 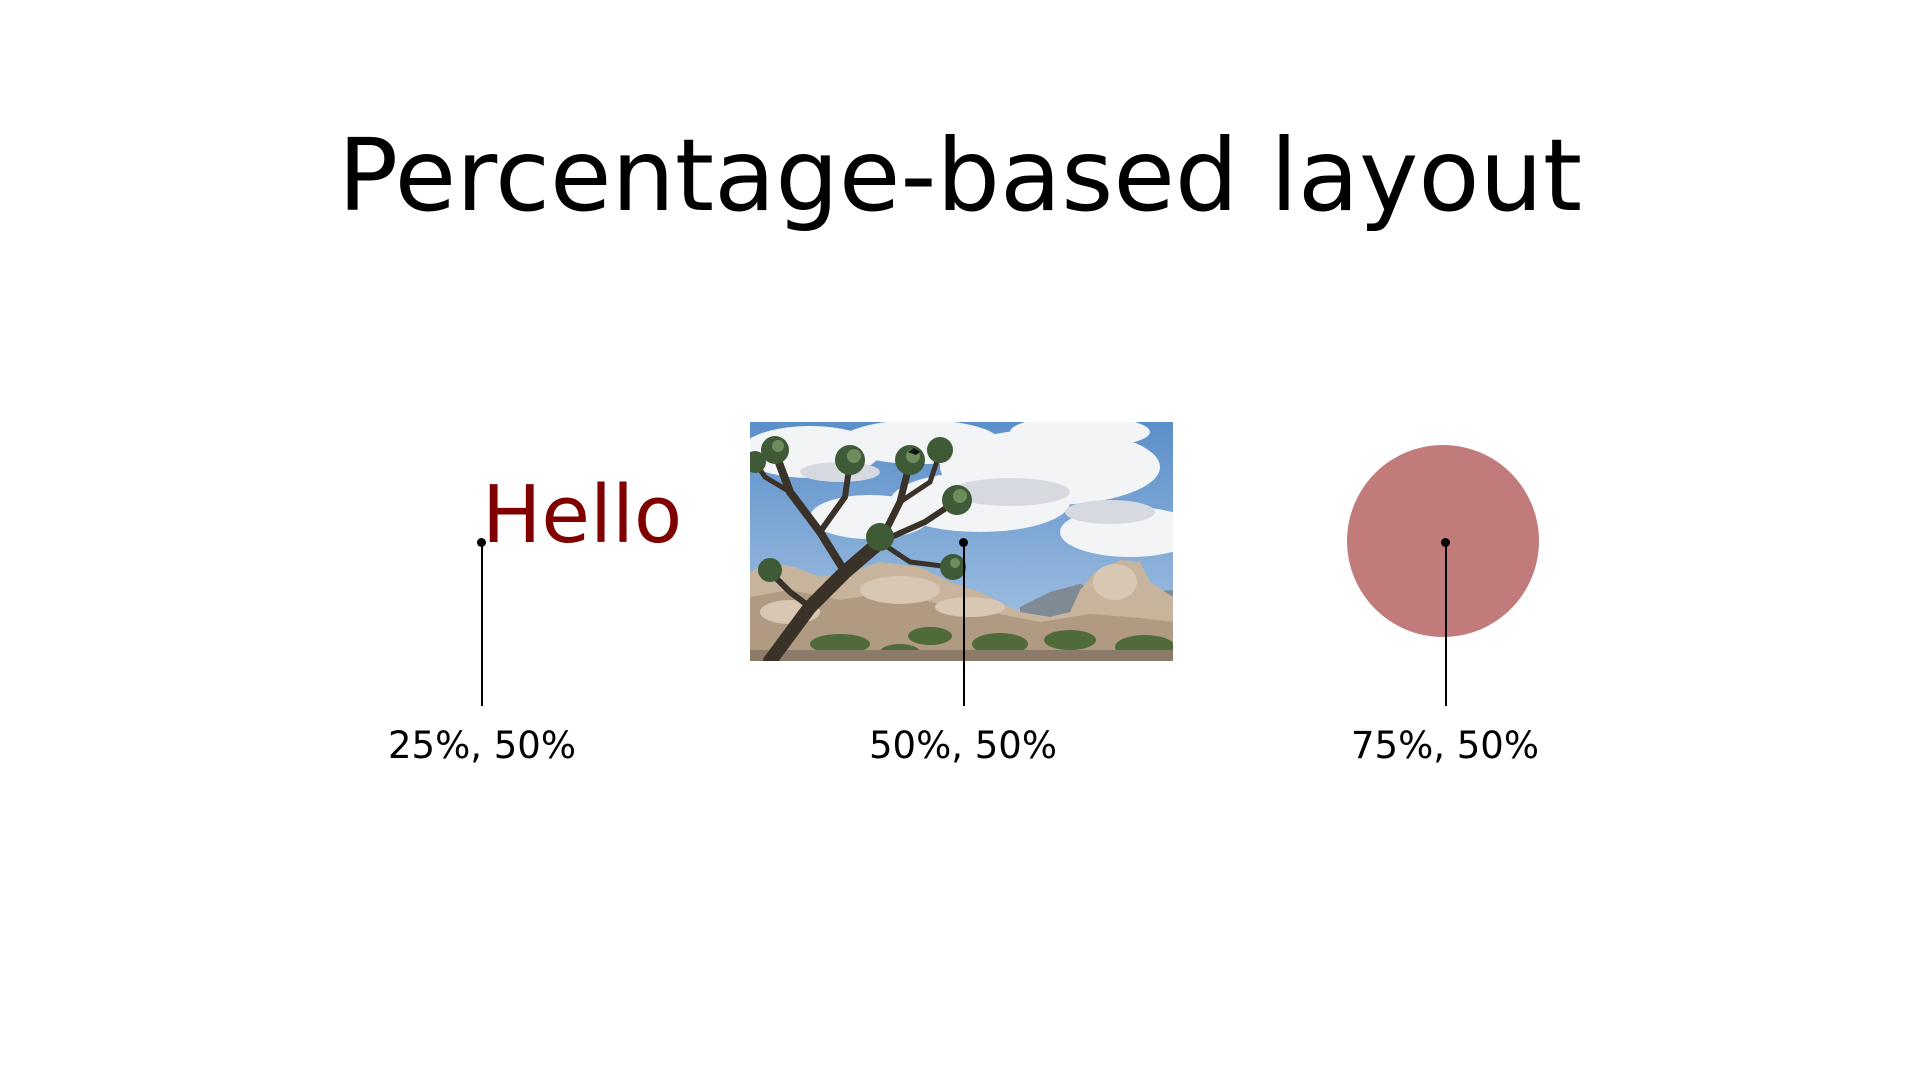 What do you see at coordinates (964, 624) in the screenshot?
I see `leader-line-center` at bounding box center [964, 624].